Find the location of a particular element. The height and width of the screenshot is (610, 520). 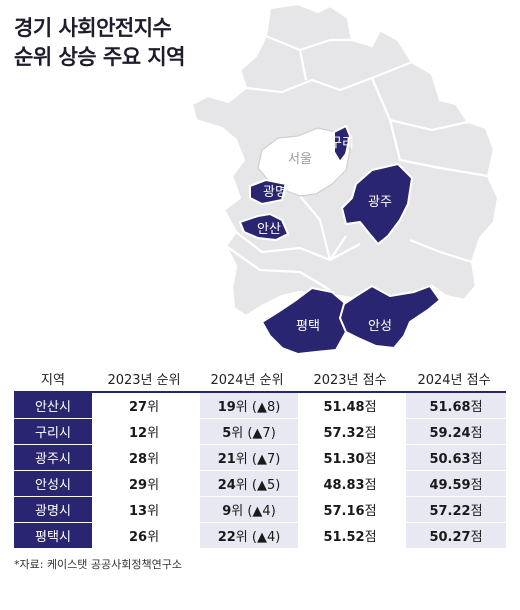

map-label-guri: 구리 is located at coordinates (342, 143).